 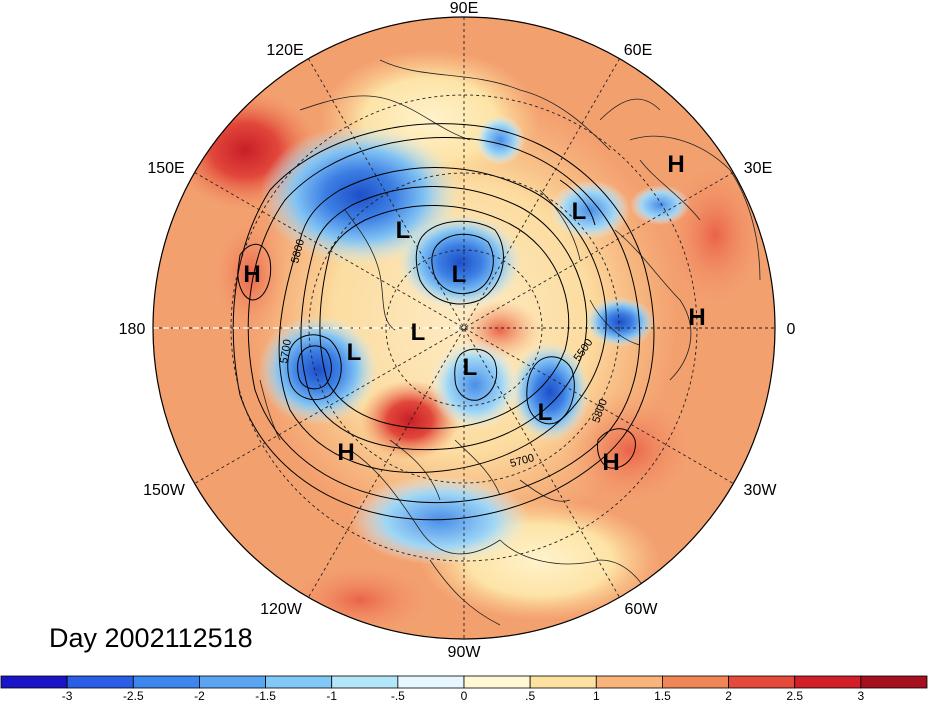 I want to click on lon-label-90w: 90W, so click(x=465, y=652).